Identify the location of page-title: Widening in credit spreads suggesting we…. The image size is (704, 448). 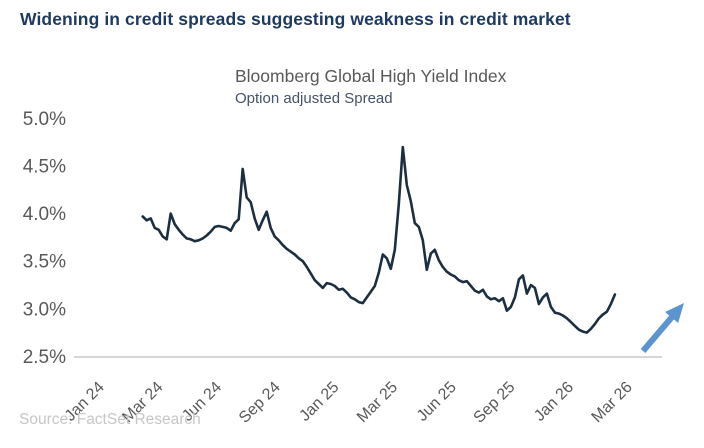
(295, 19).